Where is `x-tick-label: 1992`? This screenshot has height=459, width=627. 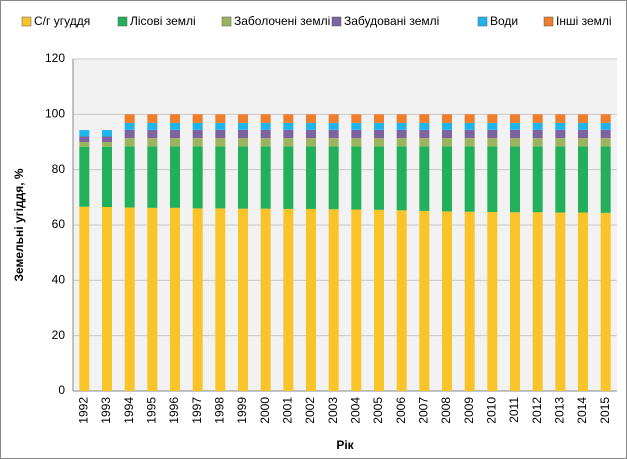
x-tick-label: 1992 is located at coordinates (84, 410).